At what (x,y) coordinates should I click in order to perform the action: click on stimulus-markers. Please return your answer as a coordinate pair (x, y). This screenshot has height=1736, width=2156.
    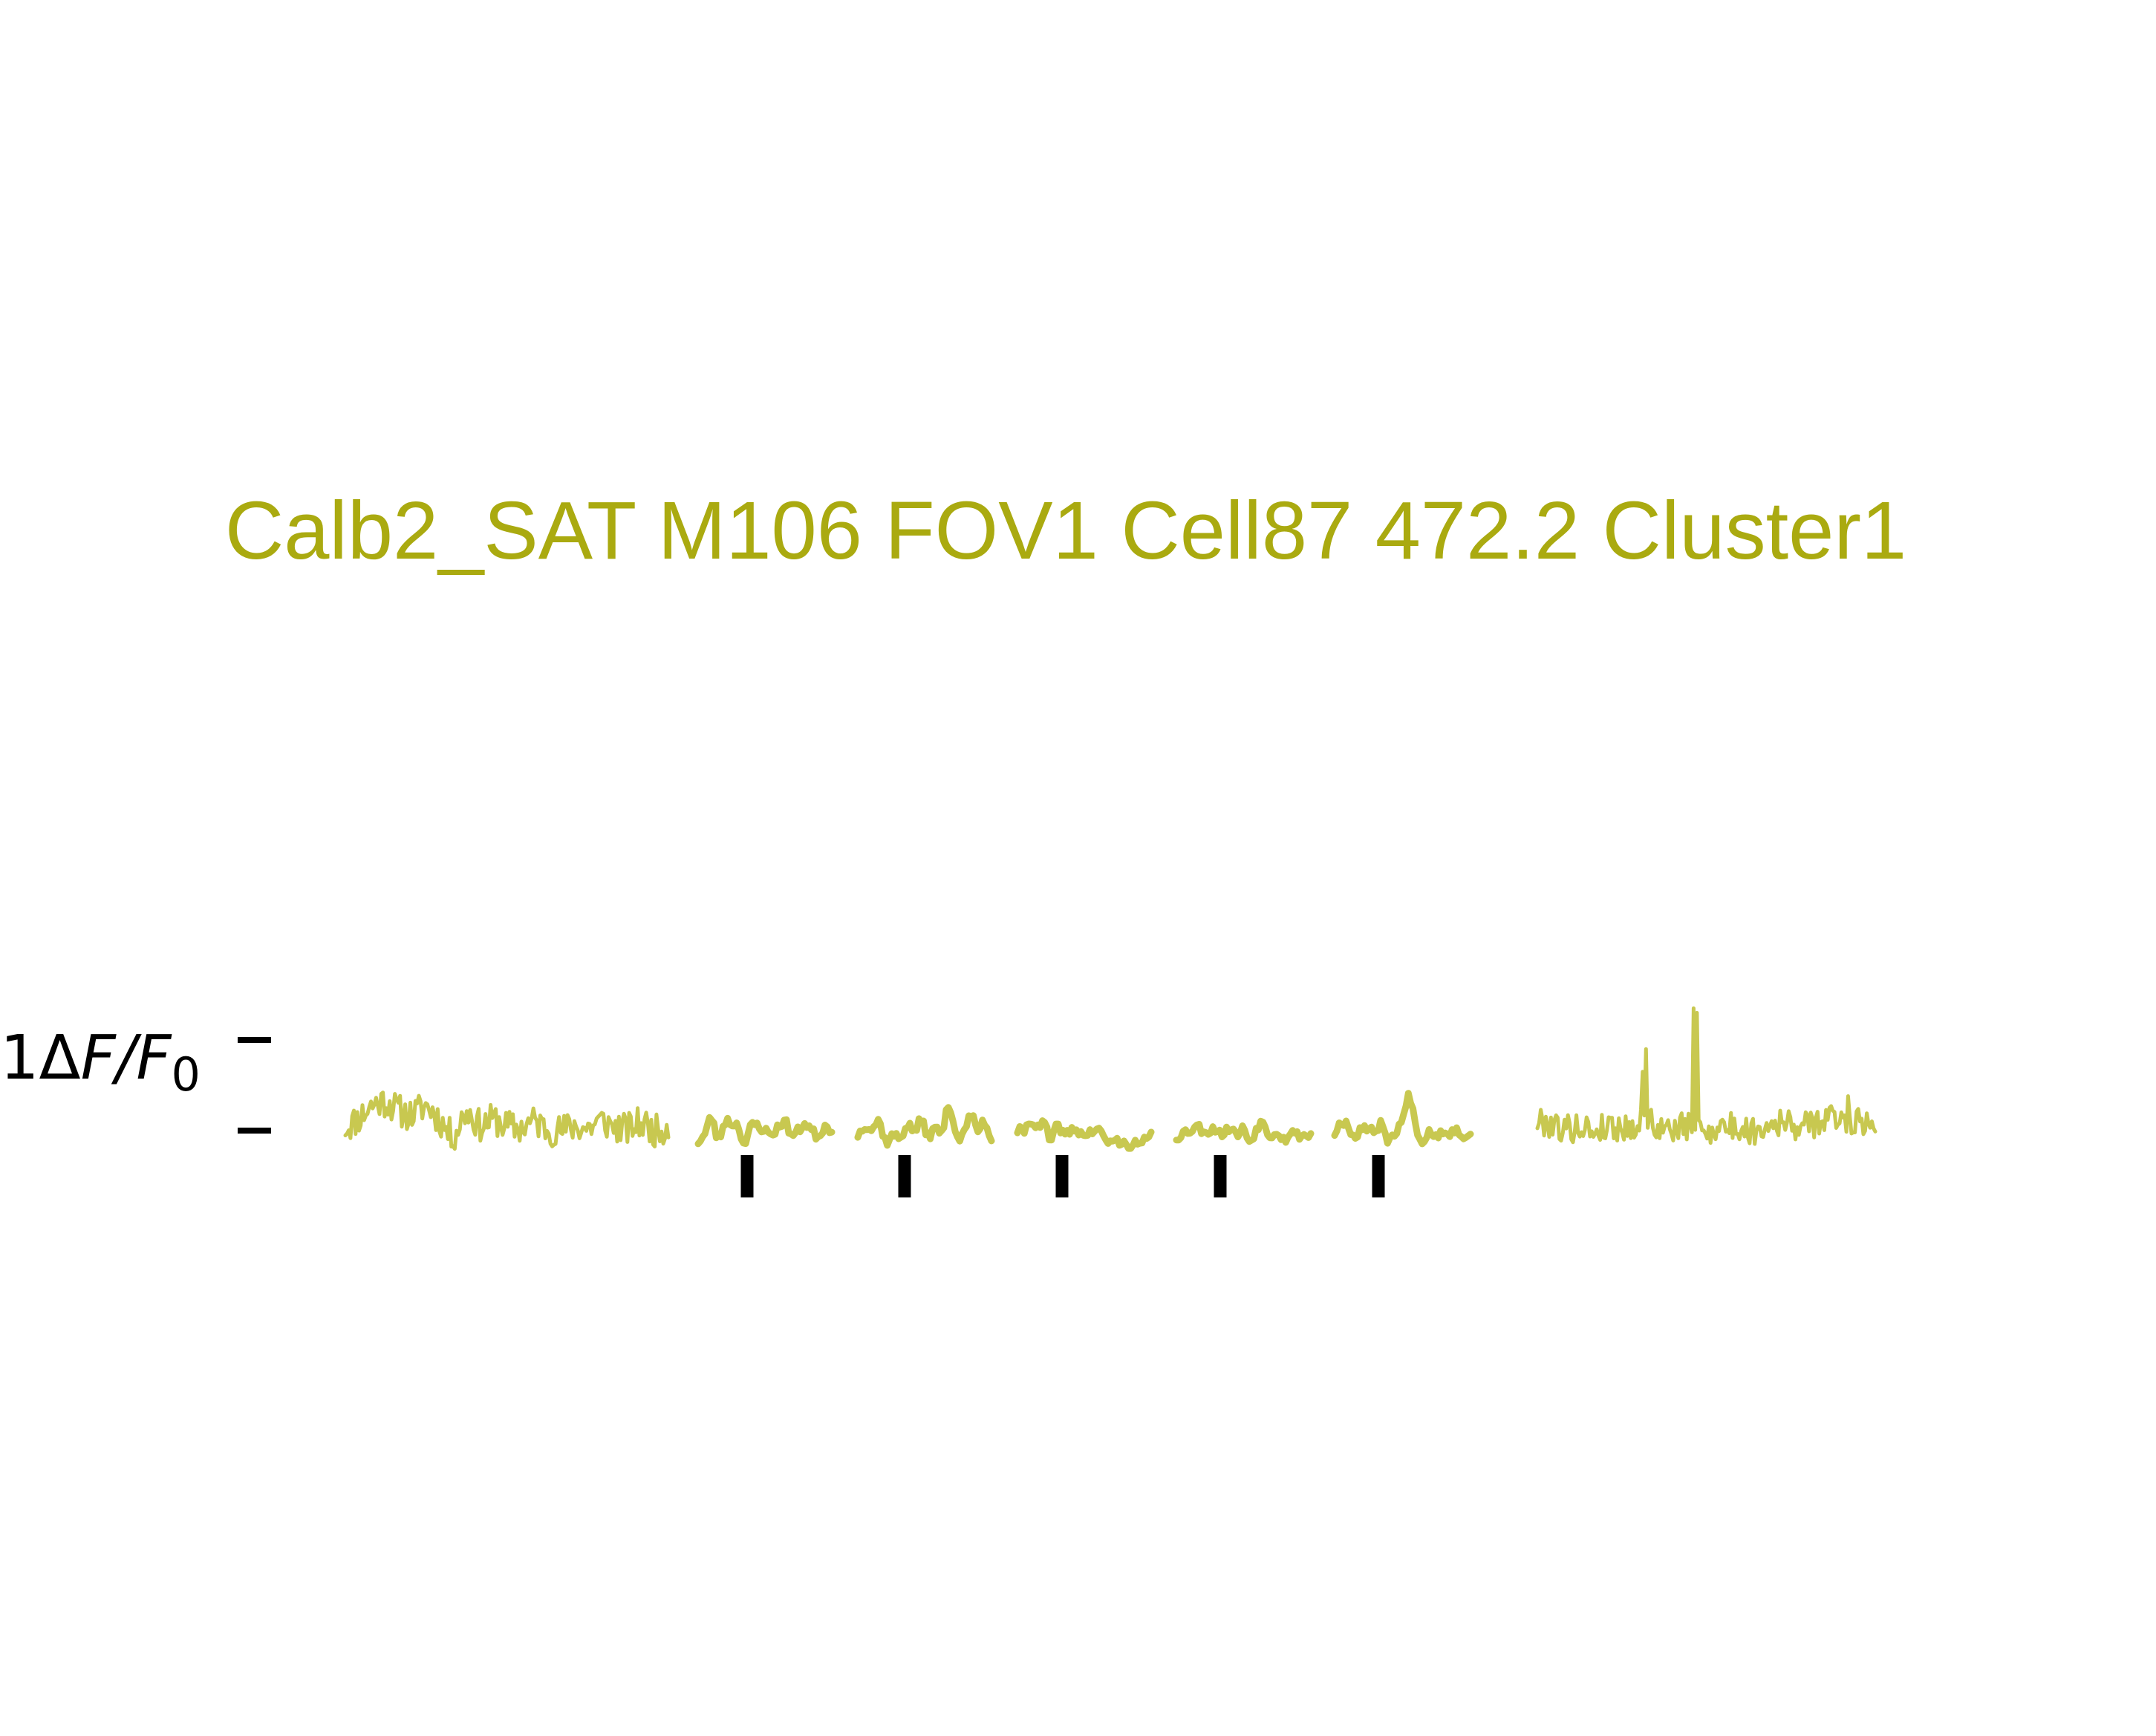
    Looking at the image, I should click on (1062, 1176).